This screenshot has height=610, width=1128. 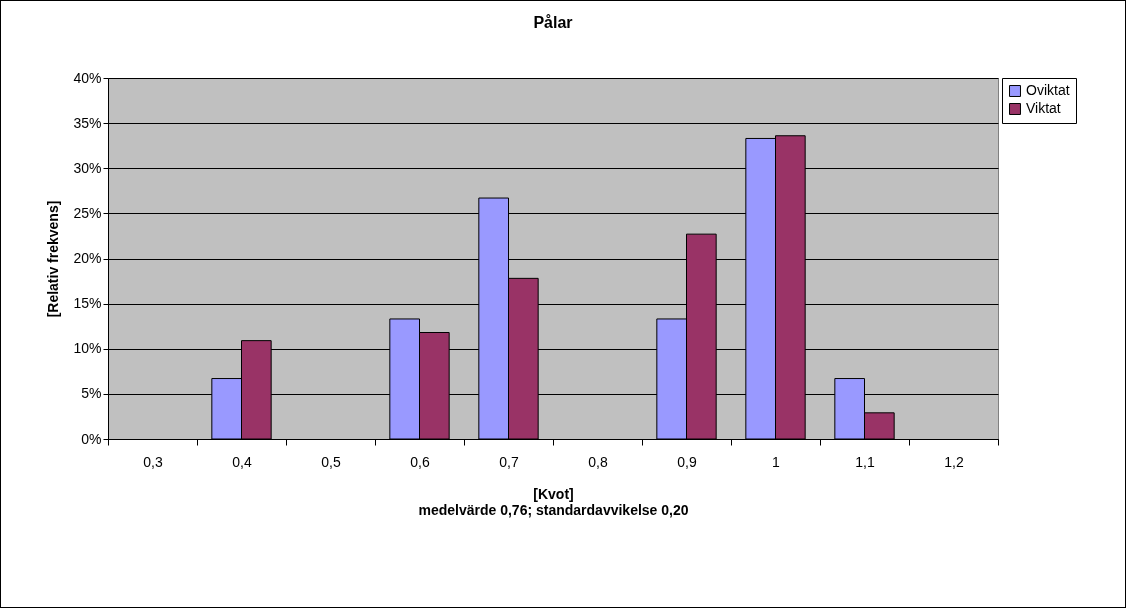 I want to click on y-tick-label: 10%, so click(x=87, y=348).